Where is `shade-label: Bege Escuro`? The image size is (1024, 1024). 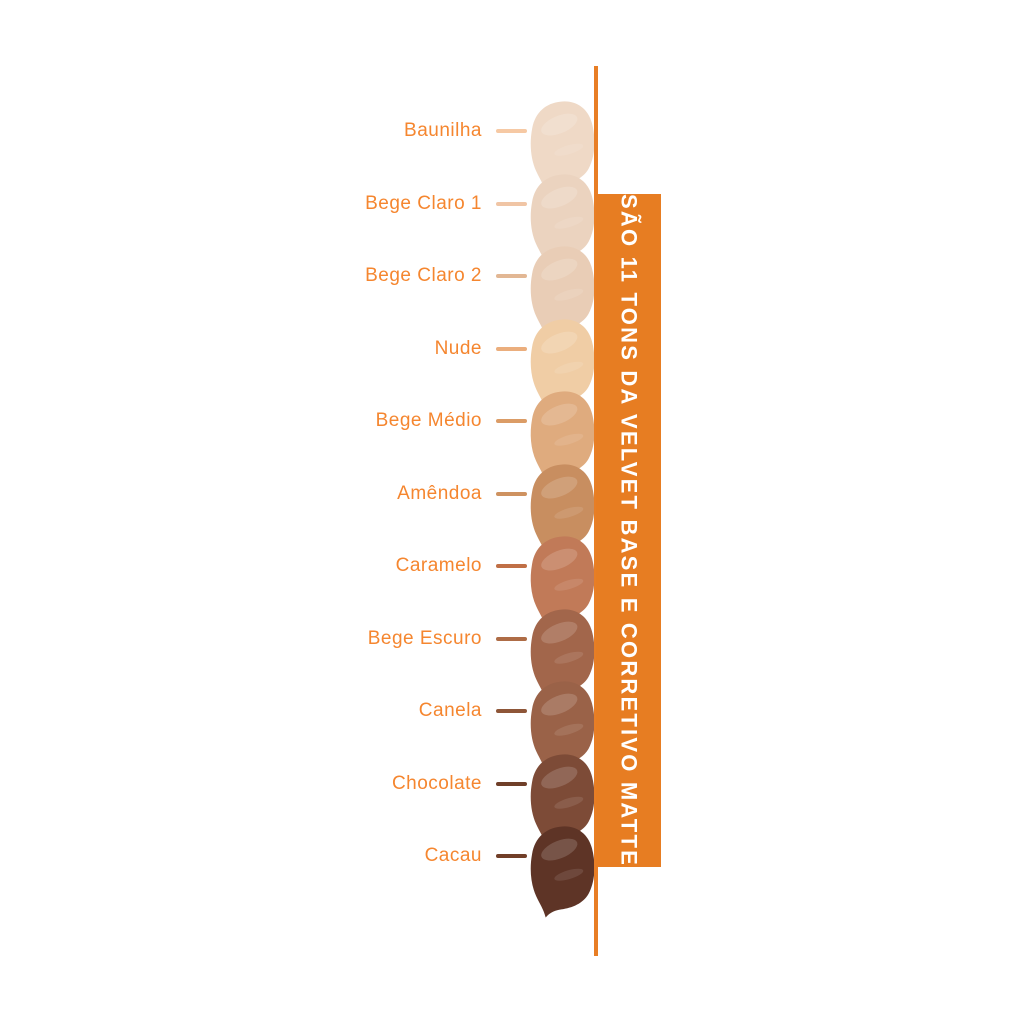 shade-label: Bege Escuro is located at coordinates (424, 638).